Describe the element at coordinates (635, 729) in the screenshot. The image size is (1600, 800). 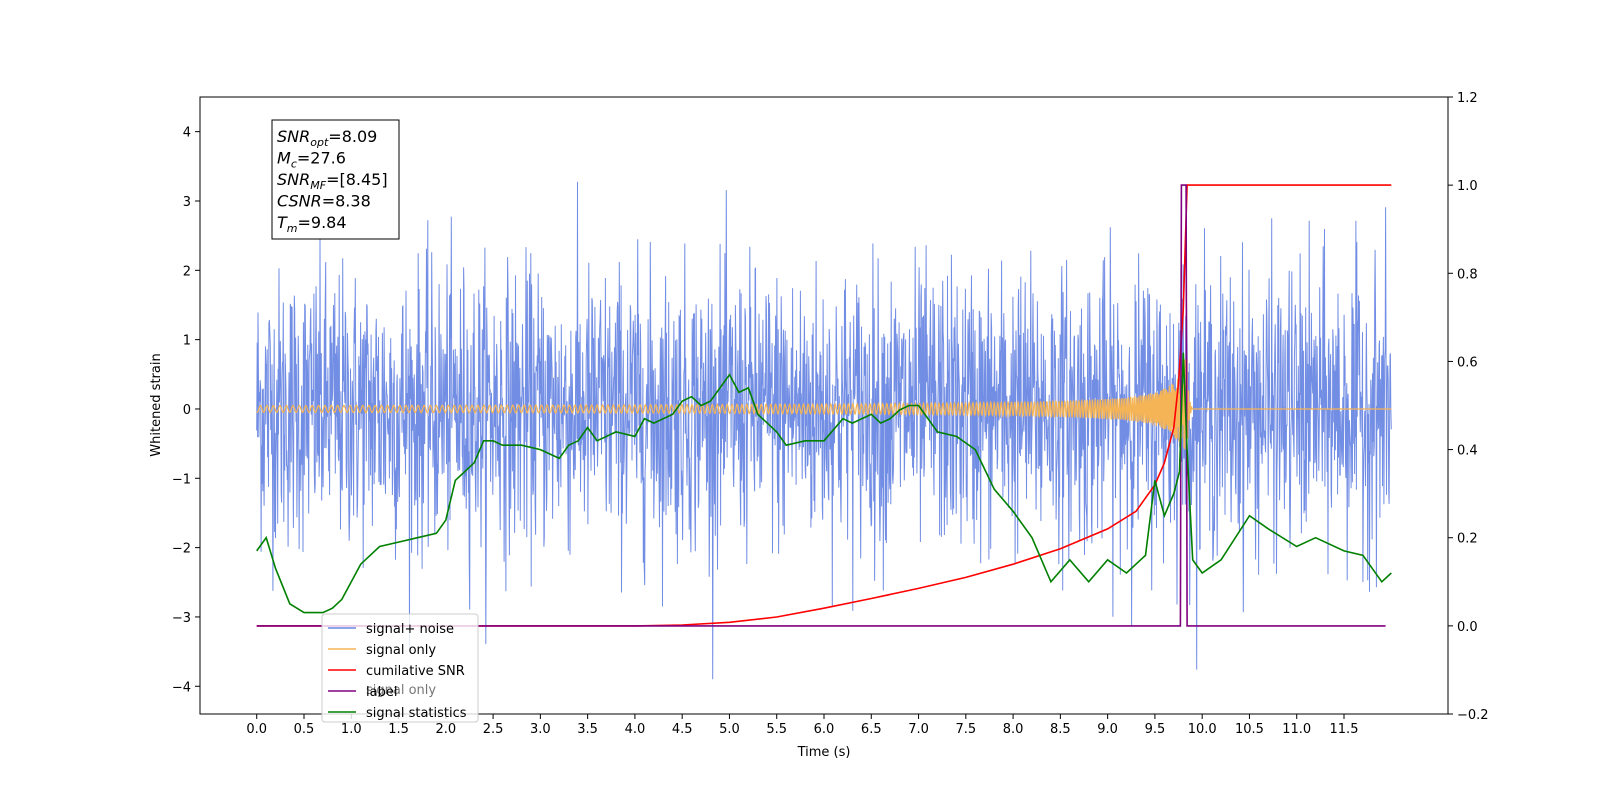
I see `x-tick-label: 4.0` at that location.